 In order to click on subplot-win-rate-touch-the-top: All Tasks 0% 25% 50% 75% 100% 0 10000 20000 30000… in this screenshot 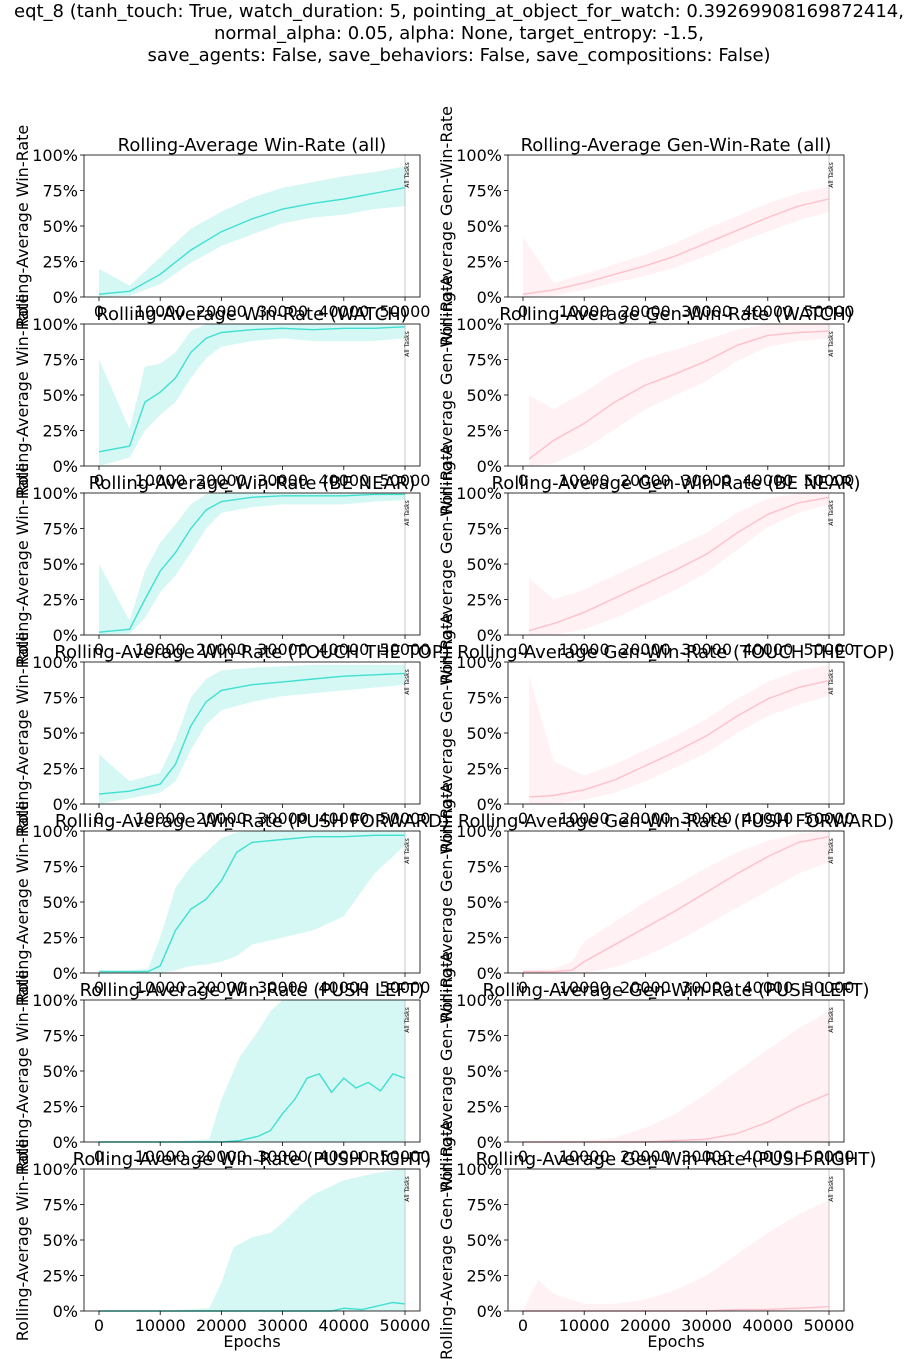, I will do `click(231, 738)`.